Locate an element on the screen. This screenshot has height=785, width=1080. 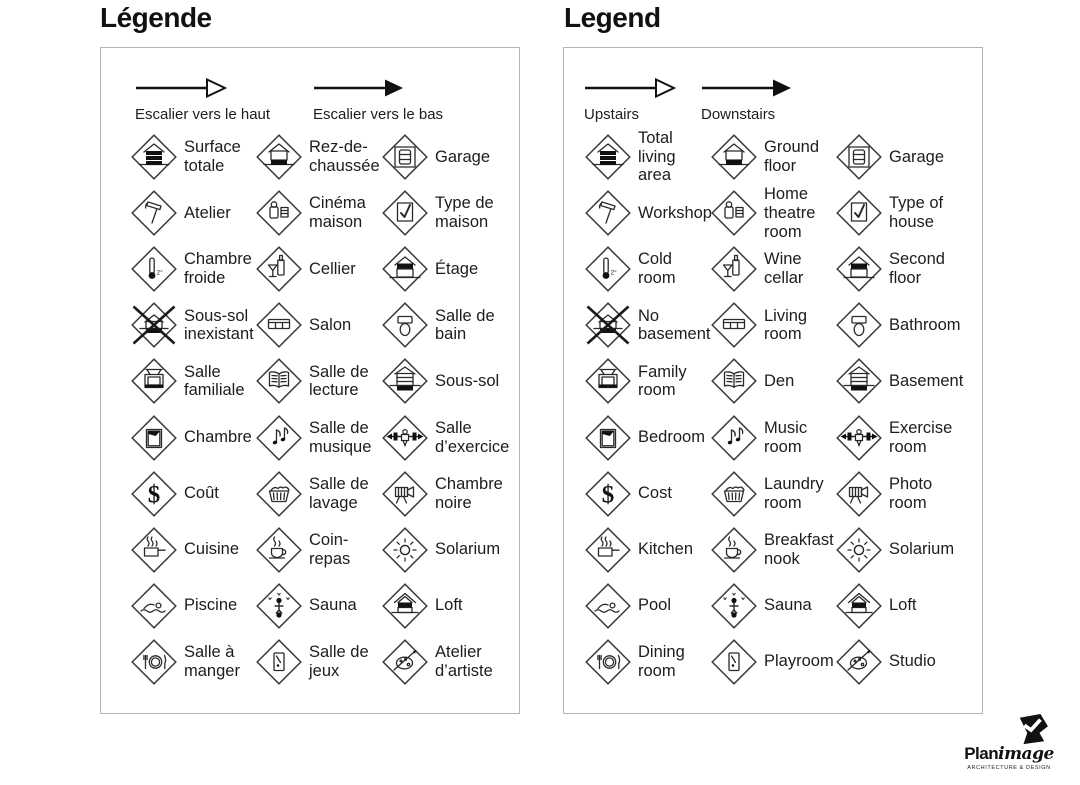
legend-item: Den is located at coordinates (773, 381).